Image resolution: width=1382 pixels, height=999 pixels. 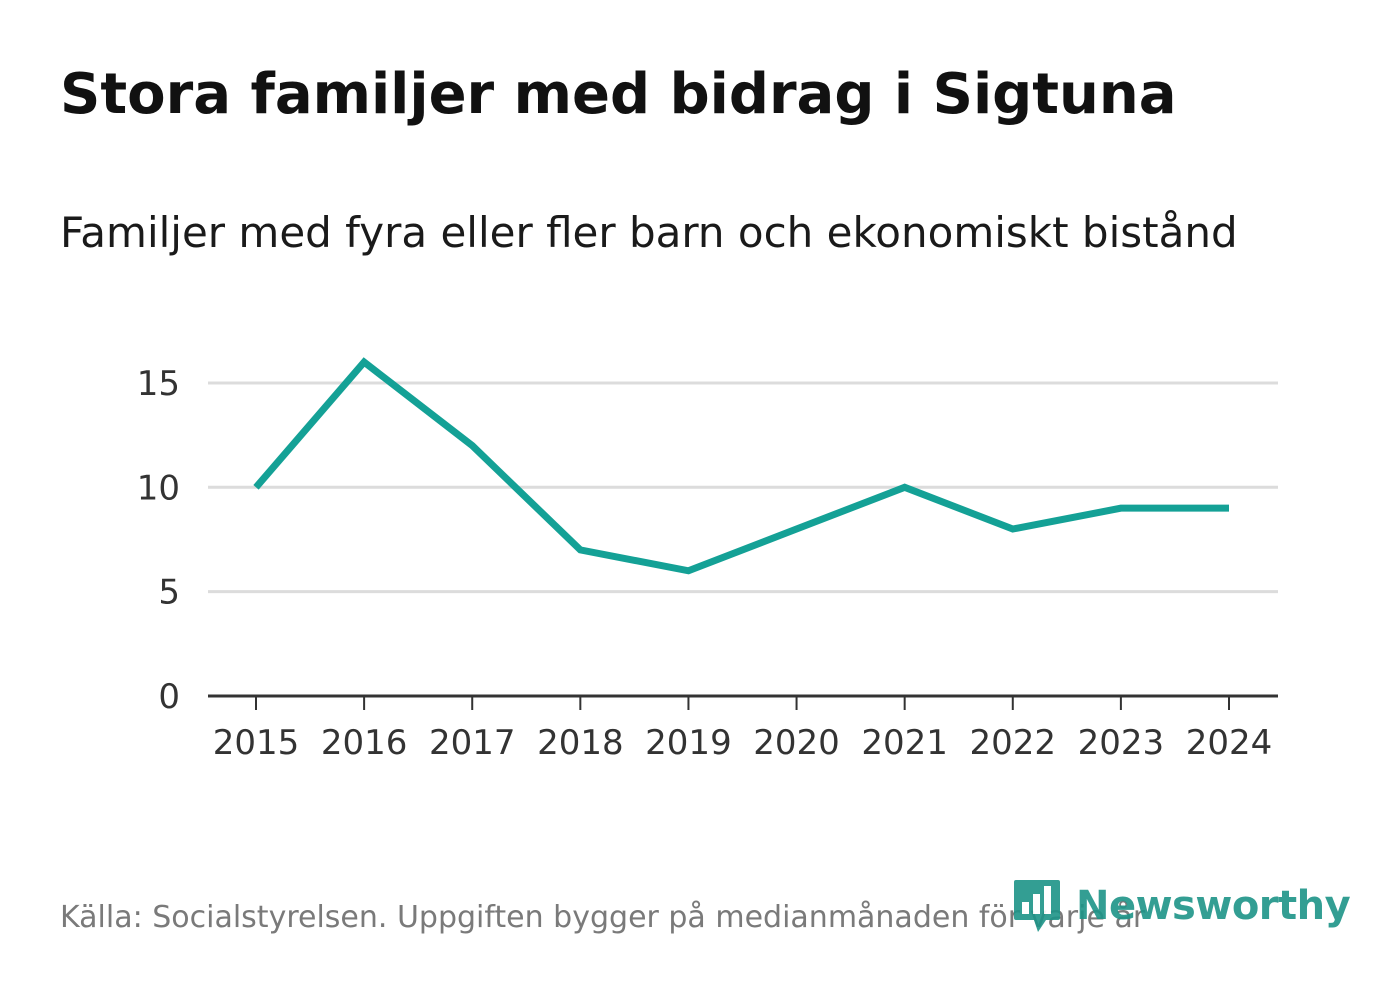 I want to click on x-tick-label: 2020, so click(x=796, y=743).